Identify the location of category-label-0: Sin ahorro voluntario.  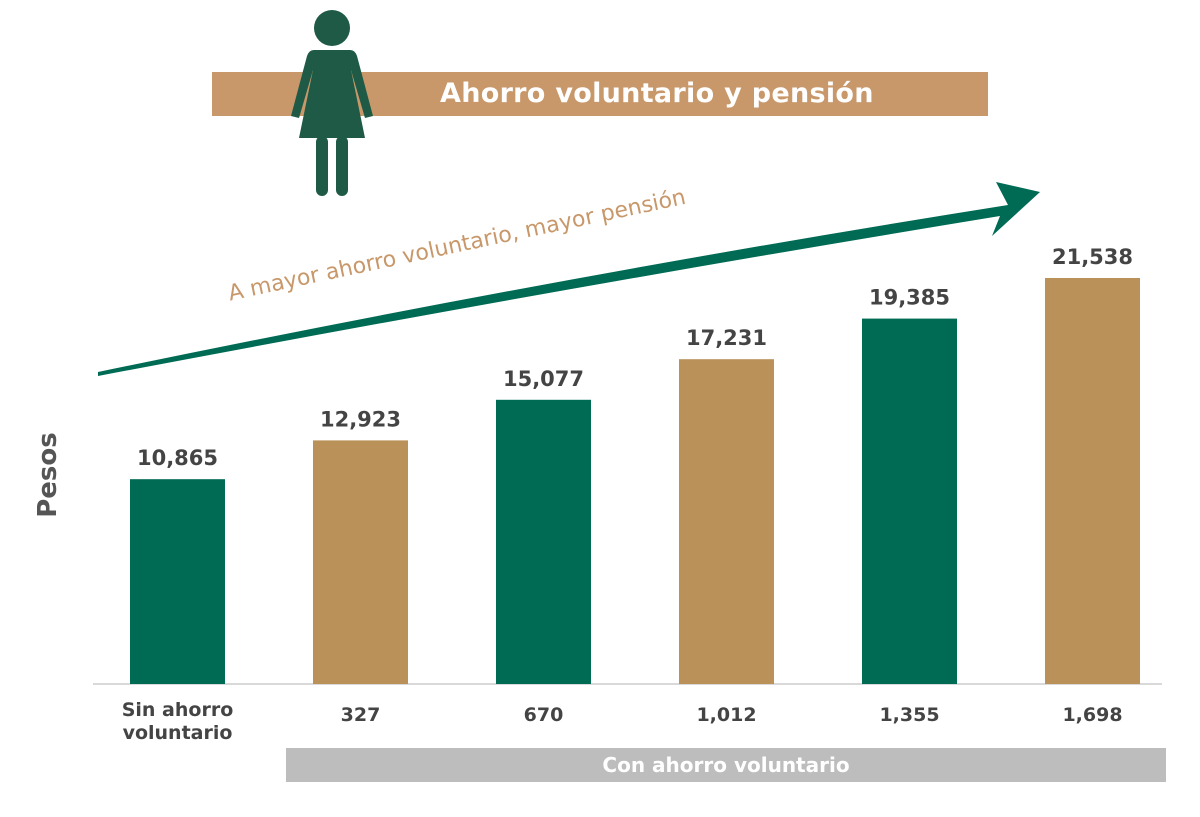
(177, 721).